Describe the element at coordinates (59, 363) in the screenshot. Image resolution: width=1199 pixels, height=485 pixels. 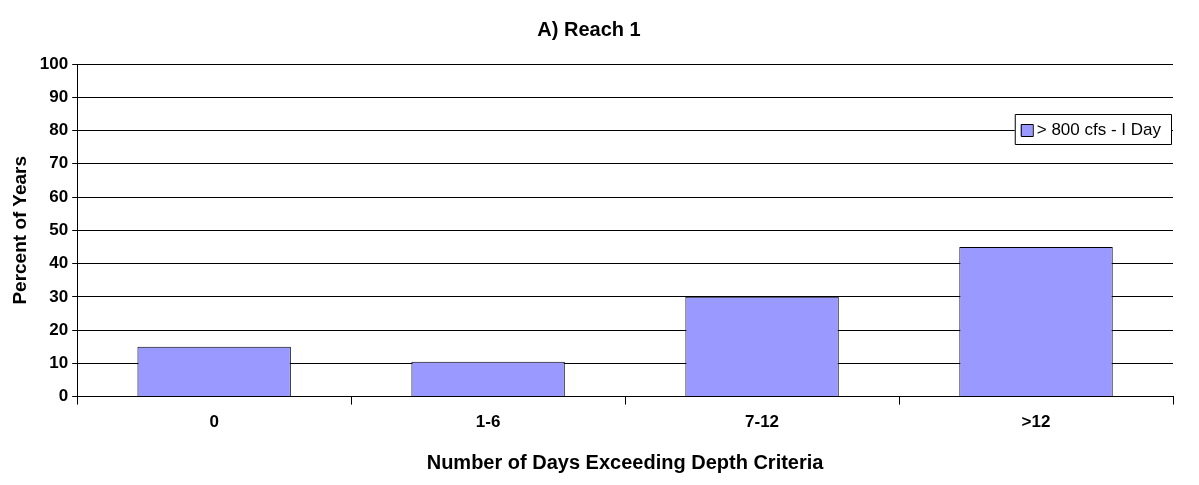
I see `y-tick-label: 10` at that location.